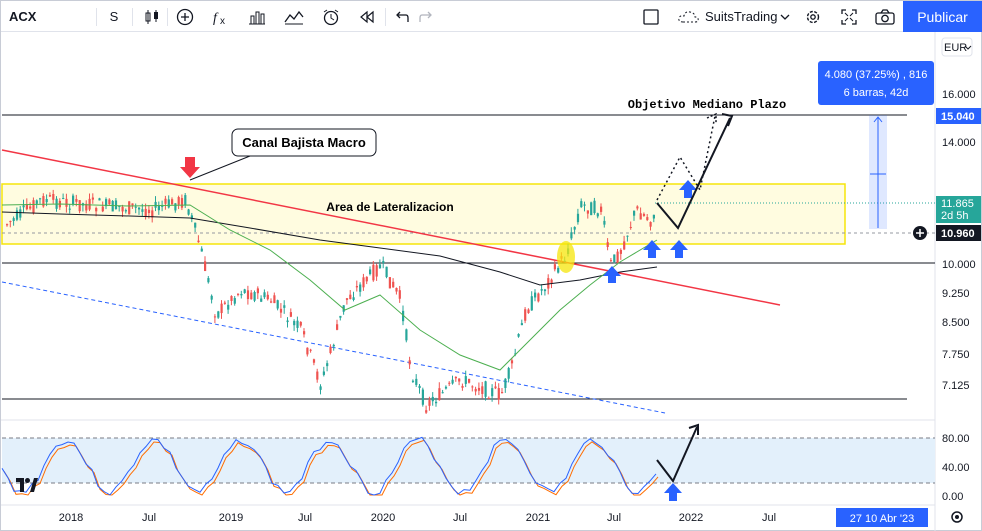  What do you see at coordinates (882, 517) in the screenshot?
I see `cursor-date-badge` at bounding box center [882, 517].